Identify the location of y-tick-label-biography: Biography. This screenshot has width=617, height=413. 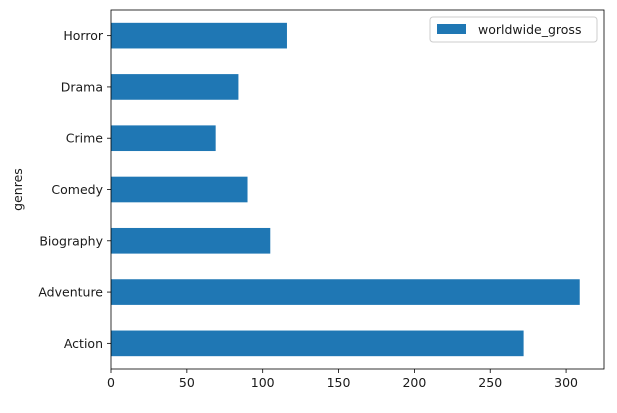
(71, 240).